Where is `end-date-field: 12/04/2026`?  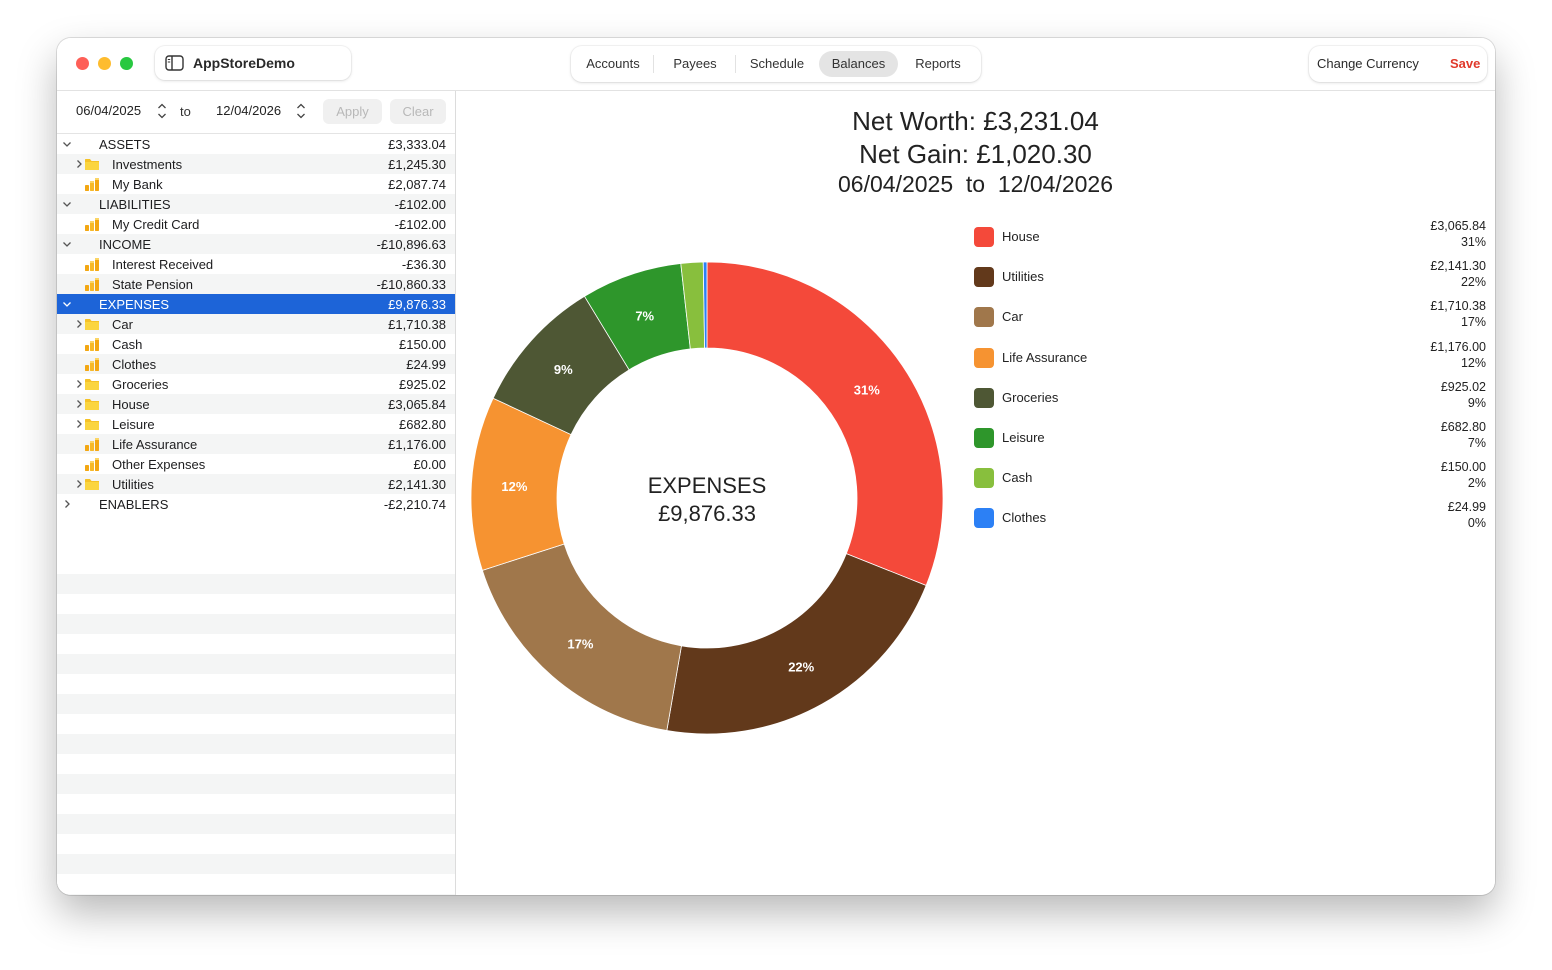
end-date-field: 12/04/2026 is located at coordinates (249, 110).